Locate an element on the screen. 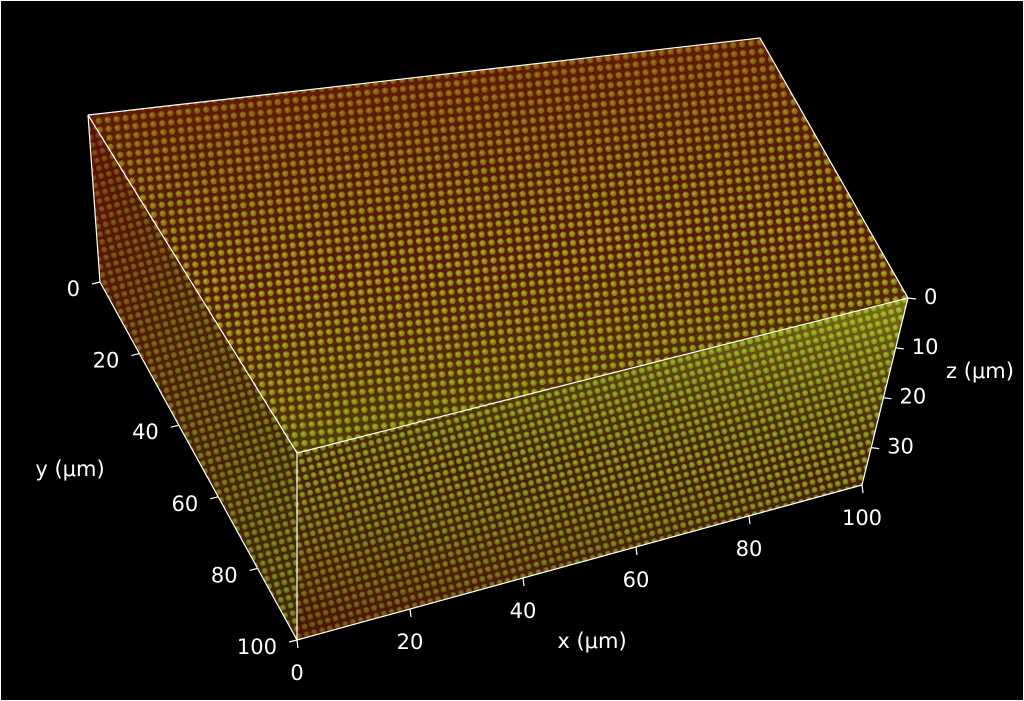 This screenshot has height=701, width=1024. x-tick-label: 80 is located at coordinates (749, 549).